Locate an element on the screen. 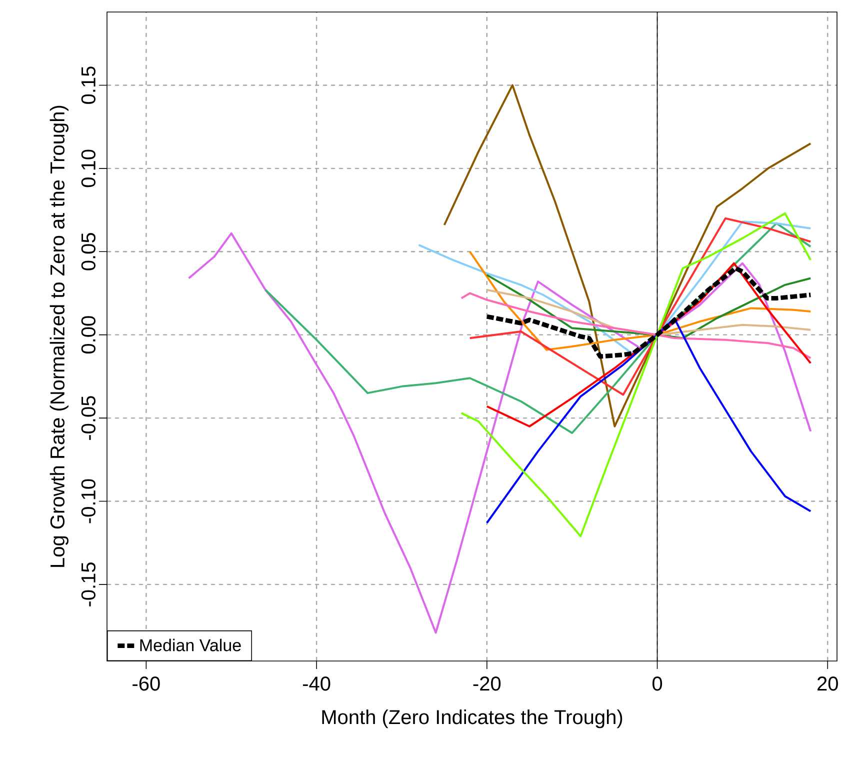 This screenshot has height=765, width=844. y-tick-label: -0.05 is located at coordinates (88, 418).